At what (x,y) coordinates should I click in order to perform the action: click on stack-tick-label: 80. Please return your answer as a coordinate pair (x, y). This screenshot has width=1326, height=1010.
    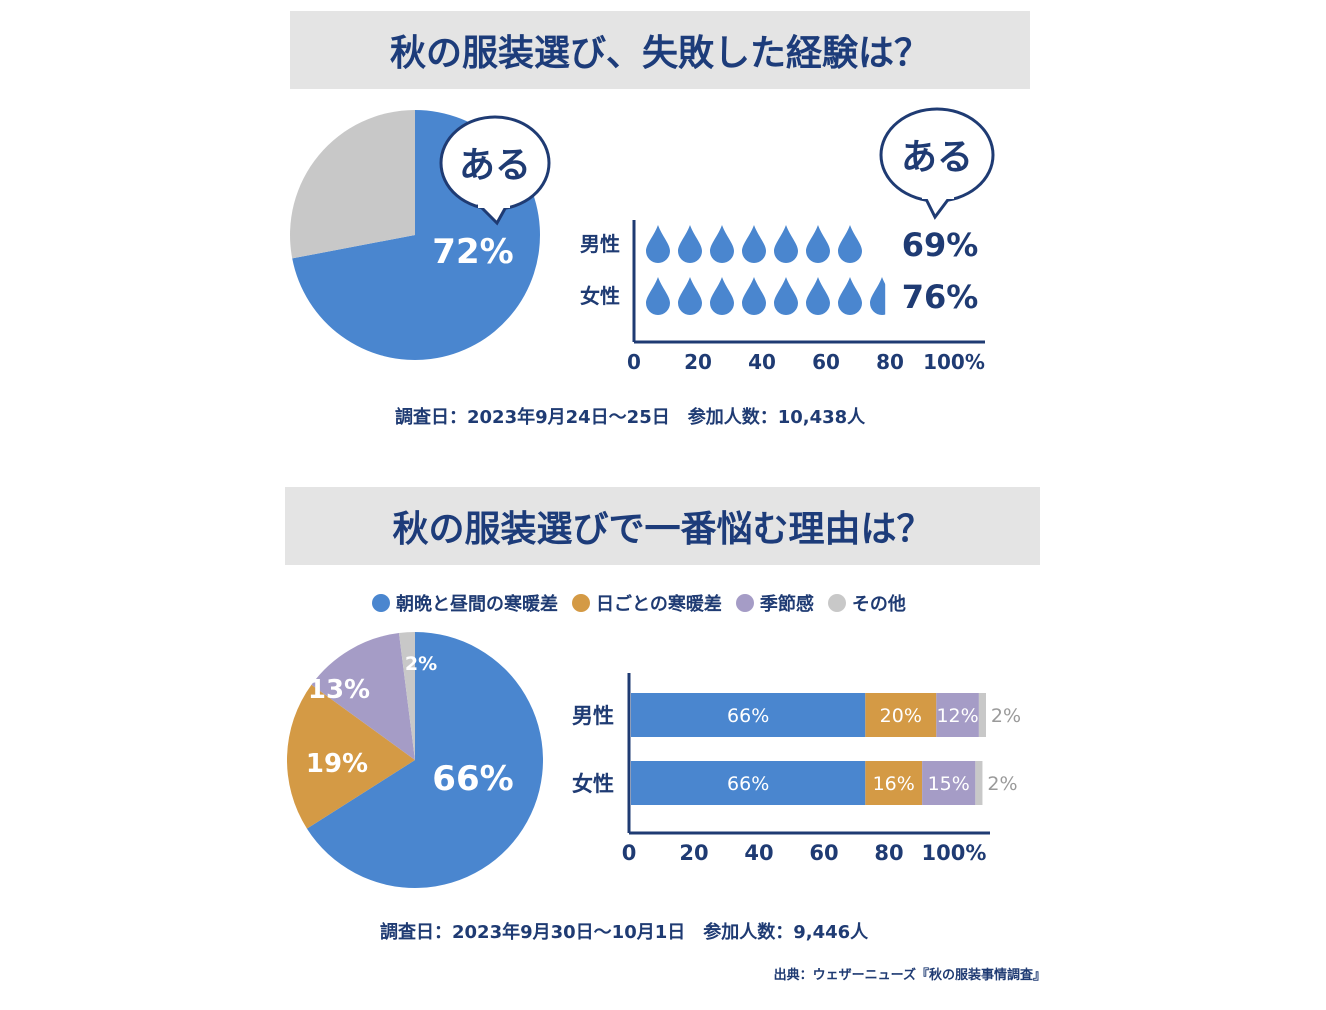
    Looking at the image, I should click on (888, 853).